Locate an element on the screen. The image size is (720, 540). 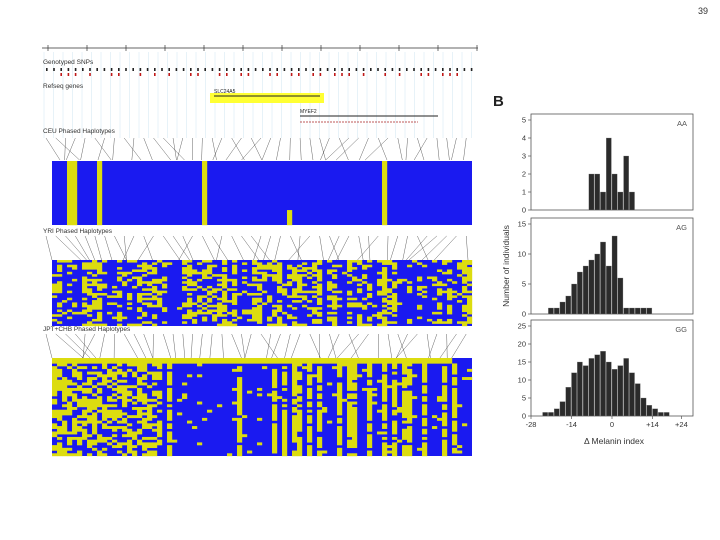
y-axis-label: Number of individuals is located at coordinates (506, 266).